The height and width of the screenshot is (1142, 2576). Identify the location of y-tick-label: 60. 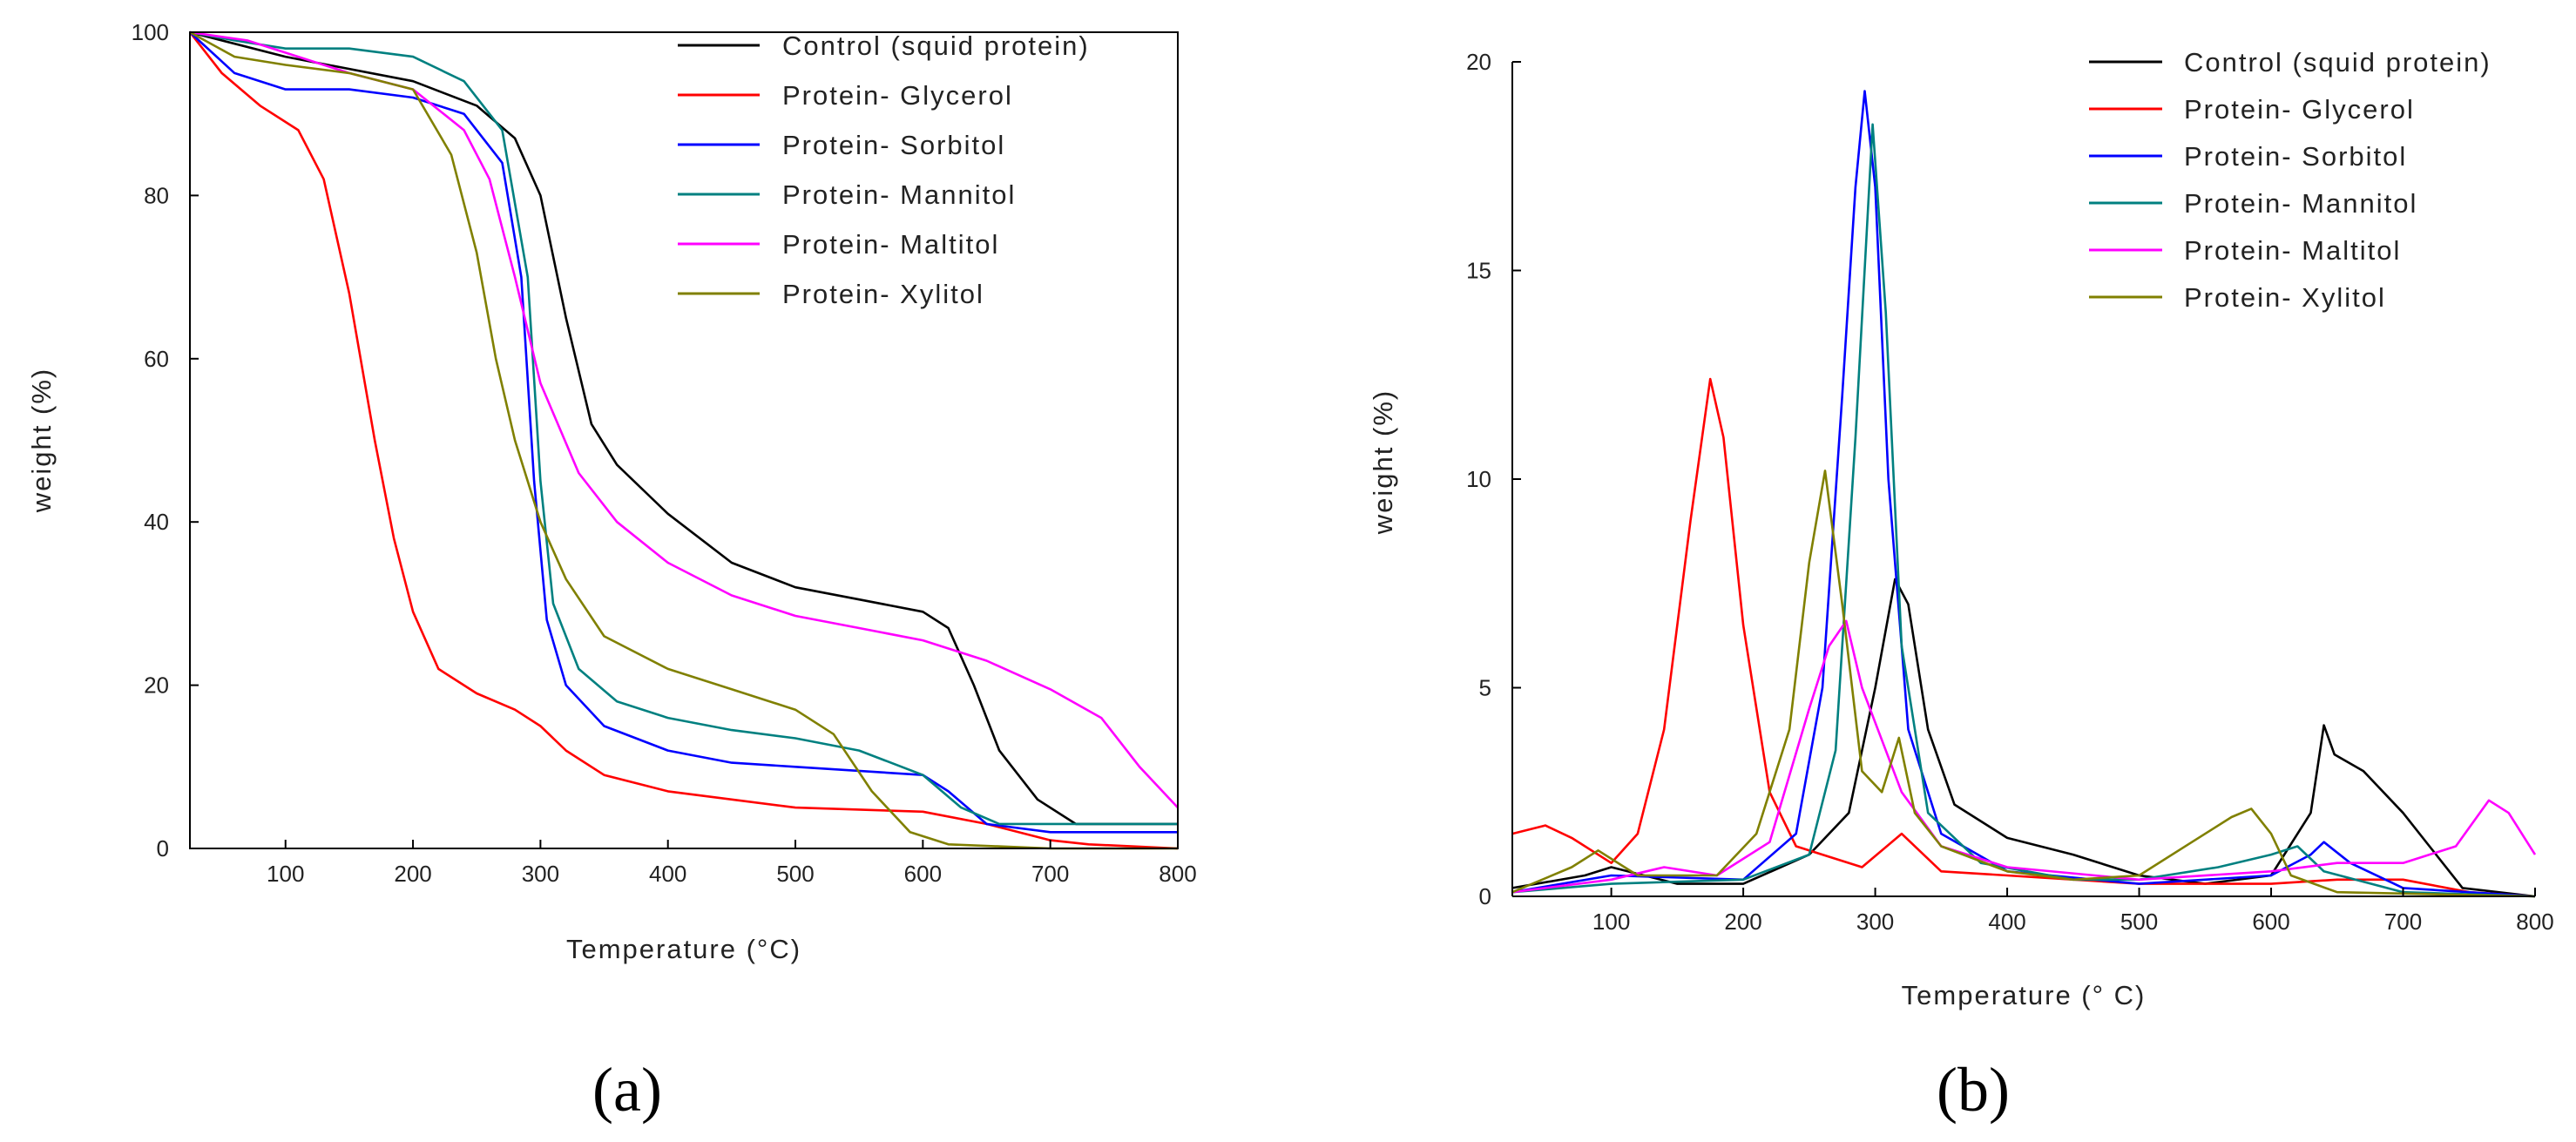
(156, 359).